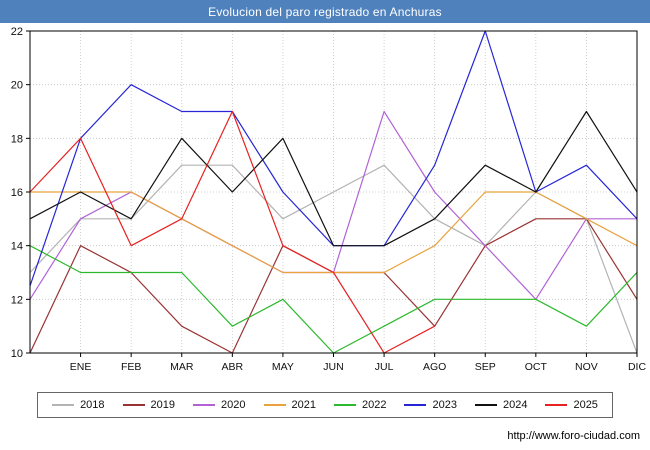 The height and width of the screenshot is (450, 650). Describe the element at coordinates (434, 367) in the screenshot. I see `x-axis-tick-label: AGO` at that location.